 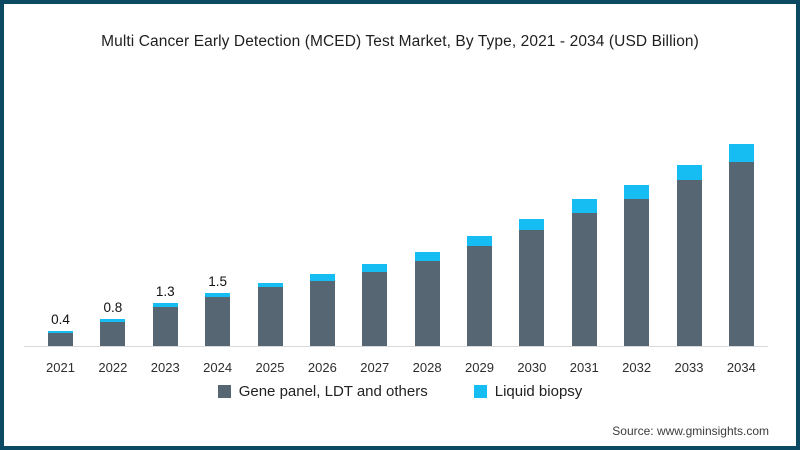 I want to click on source-attribution: Source: www.gminsights.com, so click(x=690, y=431).